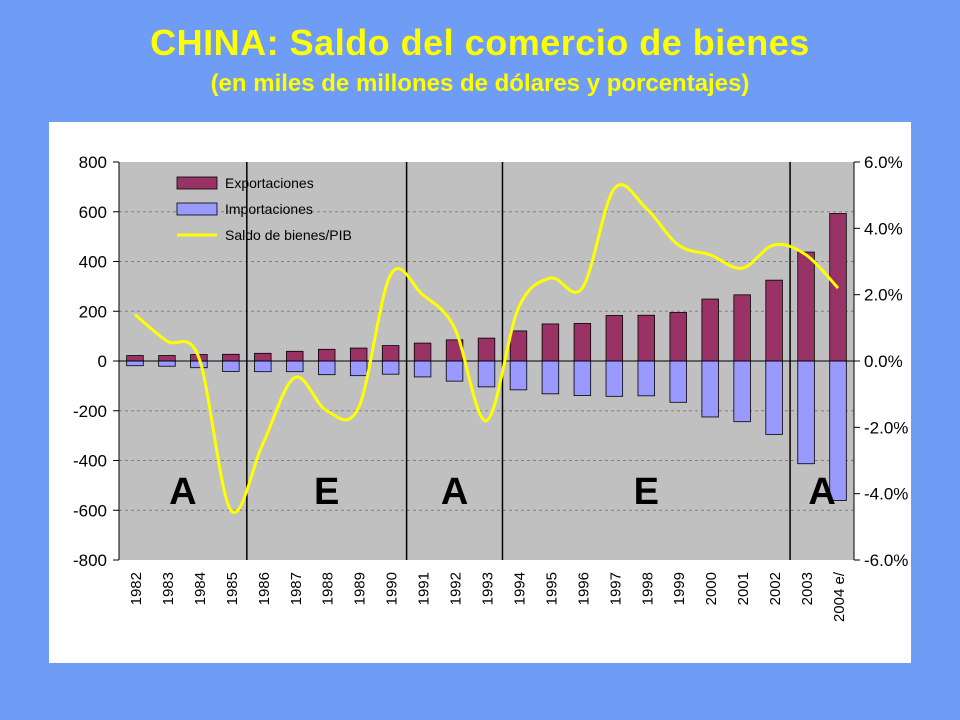 Image resolution: width=960 pixels, height=720 pixels. What do you see at coordinates (269, 209) in the screenshot?
I see `legend-label-importaciones: Importaciones` at bounding box center [269, 209].